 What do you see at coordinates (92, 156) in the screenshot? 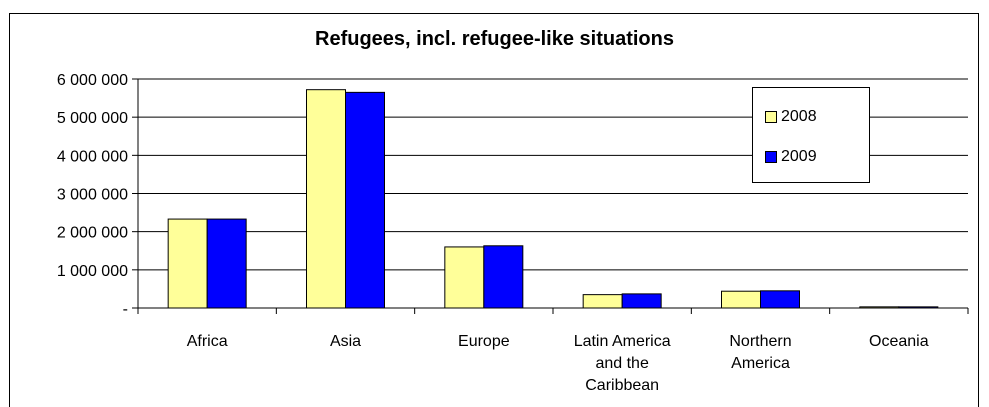
I see `y-tick-label: 4 000 000` at bounding box center [92, 156].